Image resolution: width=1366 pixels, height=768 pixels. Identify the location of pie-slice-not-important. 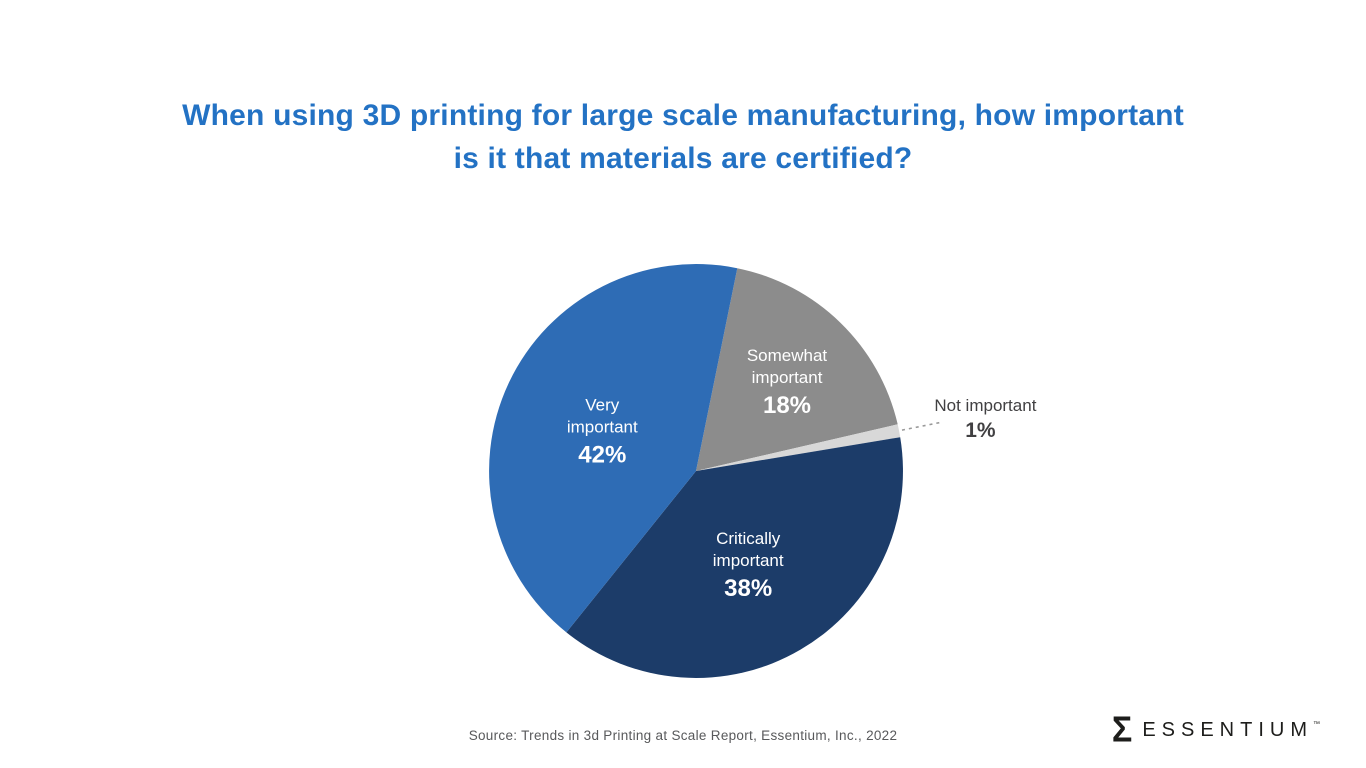
(798, 447).